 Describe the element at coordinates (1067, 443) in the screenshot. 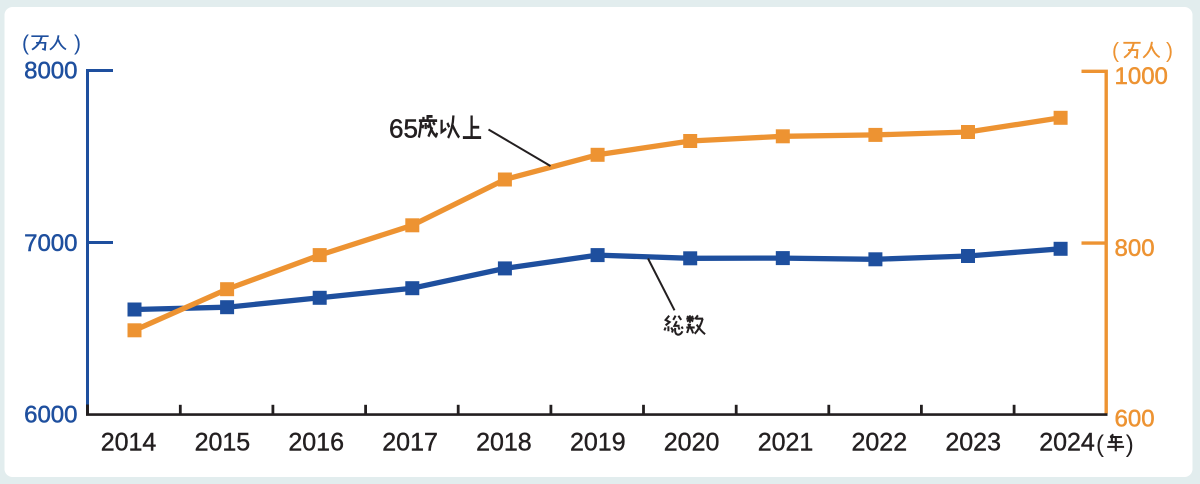

I see `svg-text: 2024` at that location.